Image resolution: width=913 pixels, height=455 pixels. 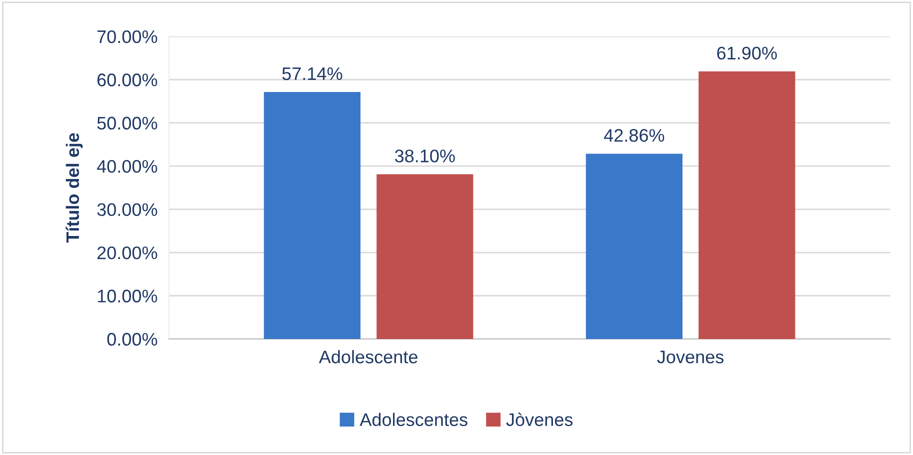 I want to click on y-tick-label: 10.00%, so click(x=128, y=296).